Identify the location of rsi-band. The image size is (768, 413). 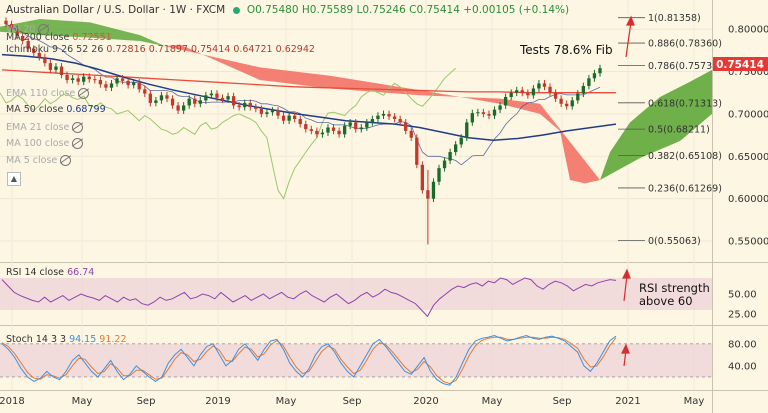
(356, 294).